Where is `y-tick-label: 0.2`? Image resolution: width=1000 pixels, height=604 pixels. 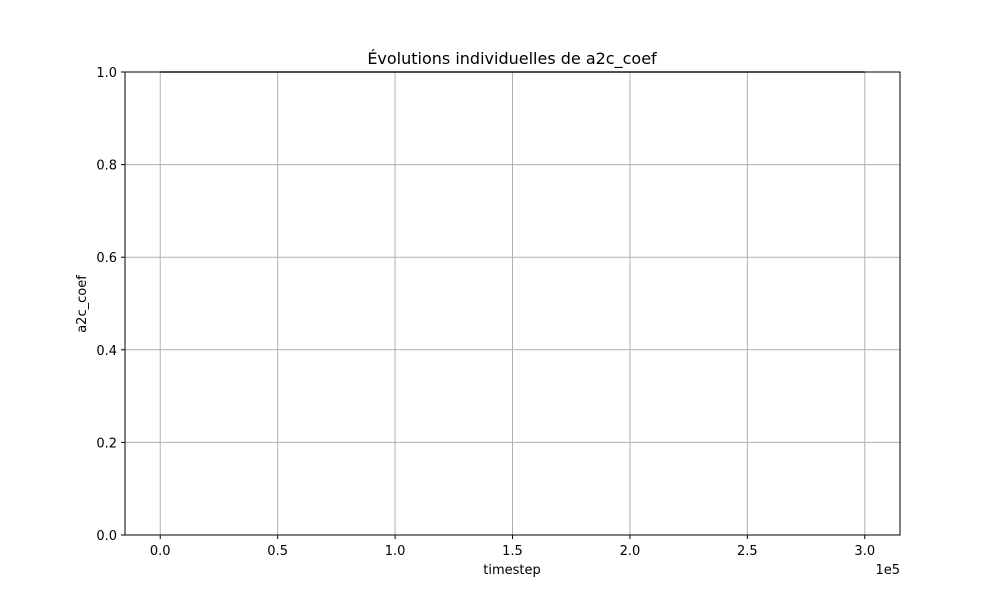
y-tick-label: 0.2 is located at coordinates (106, 443).